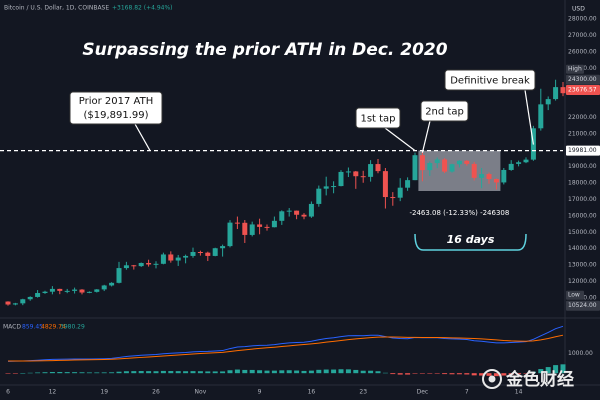  Describe the element at coordinates (363, 392) in the screenshot. I see `x-tick-label: 23` at that location.